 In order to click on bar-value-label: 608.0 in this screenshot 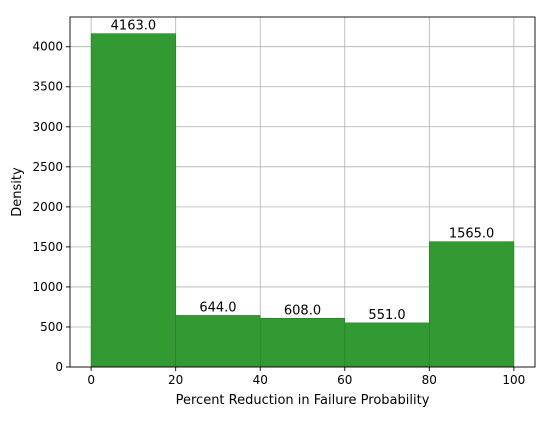, I will do `click(302, 310)`.